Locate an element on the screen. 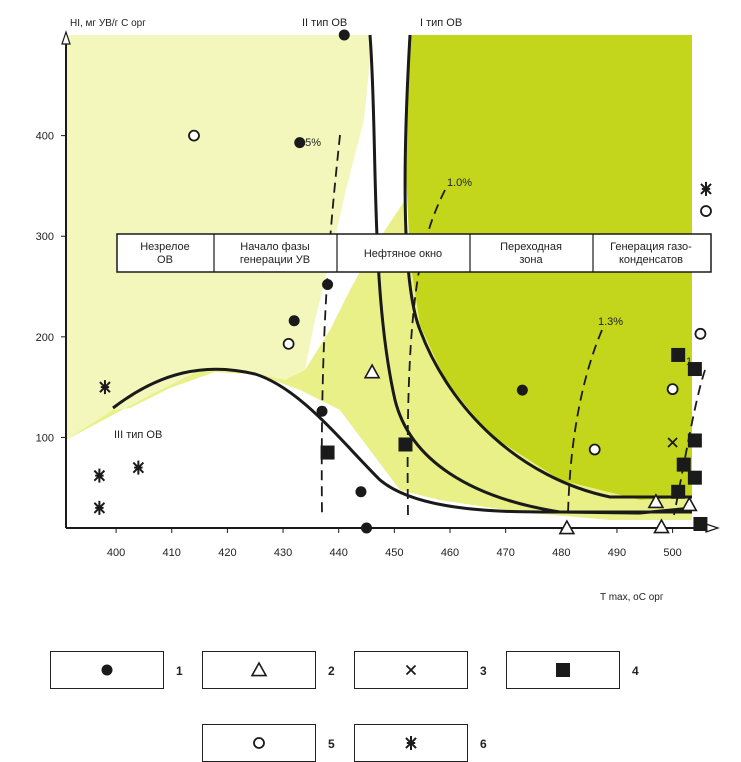 The width and height of the screenshot is (741, 762). zone-table-frame is located at coordinates (414, 253).